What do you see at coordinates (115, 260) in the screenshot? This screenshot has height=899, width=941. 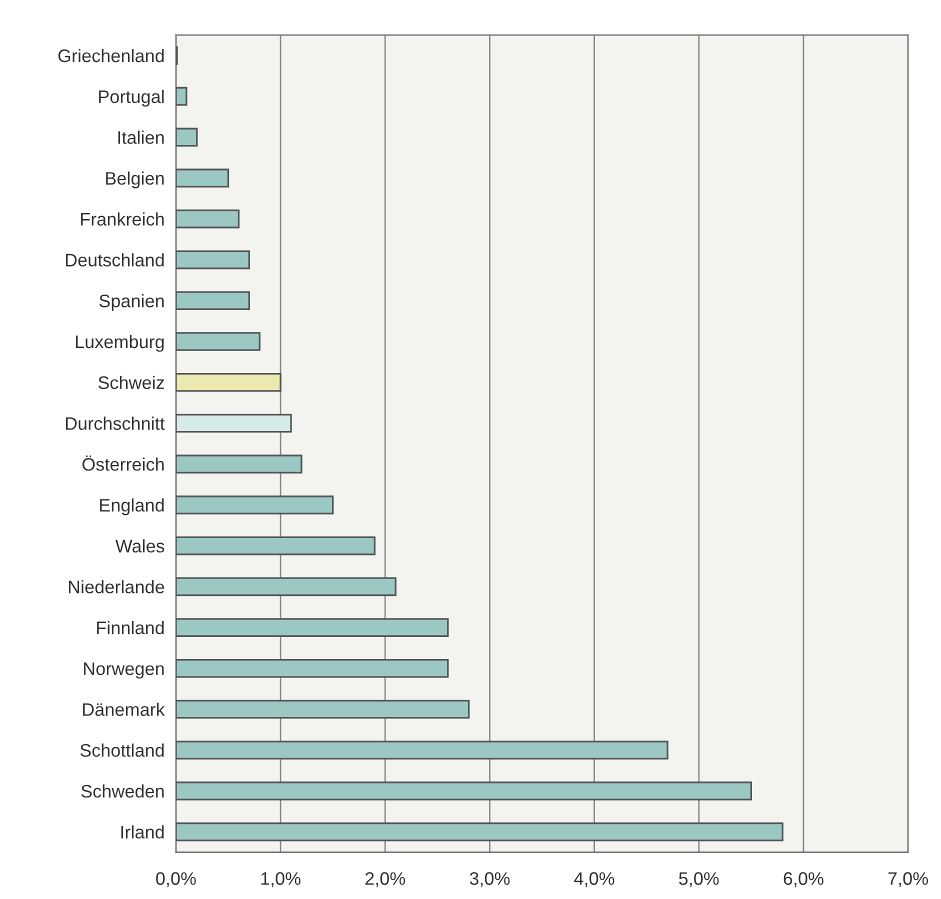 I see `y-tick-label: Deutschland` at bounding box center [115, 260].